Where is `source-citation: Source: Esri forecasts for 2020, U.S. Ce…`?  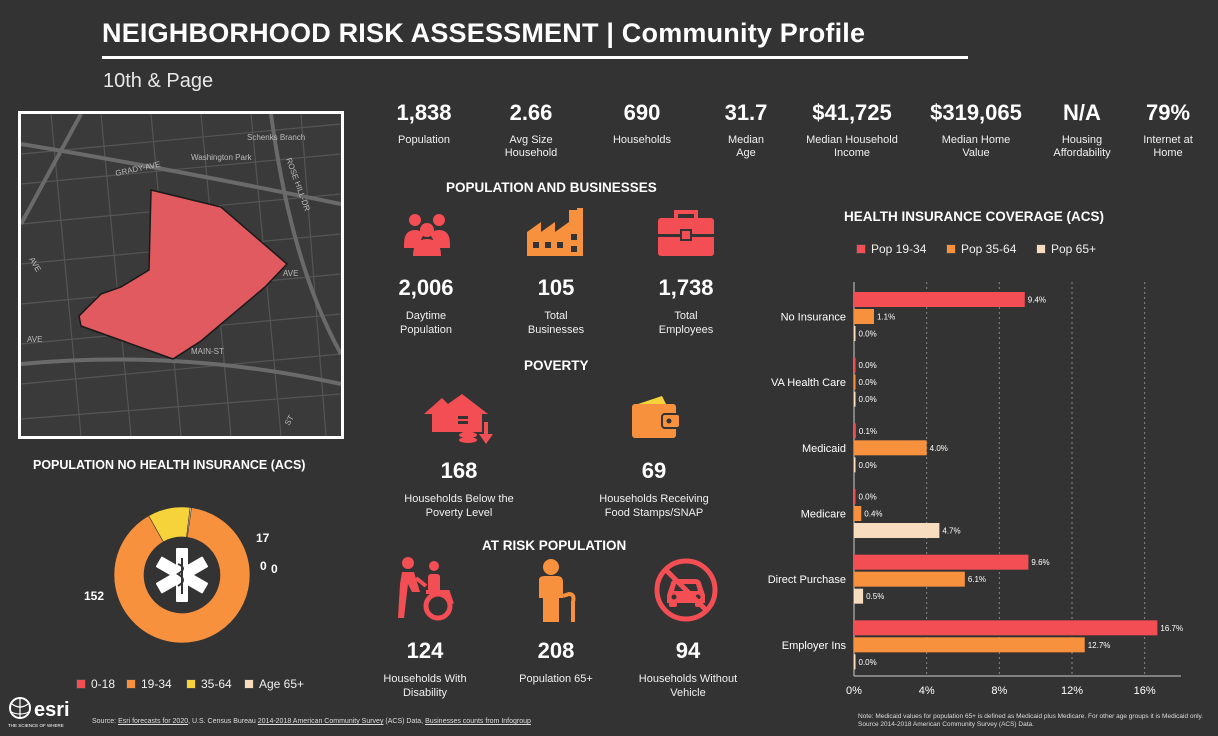
source-citation: Source: Esri forecasts for 2020, U.S. Ce… is located at coordinates (311, 721).